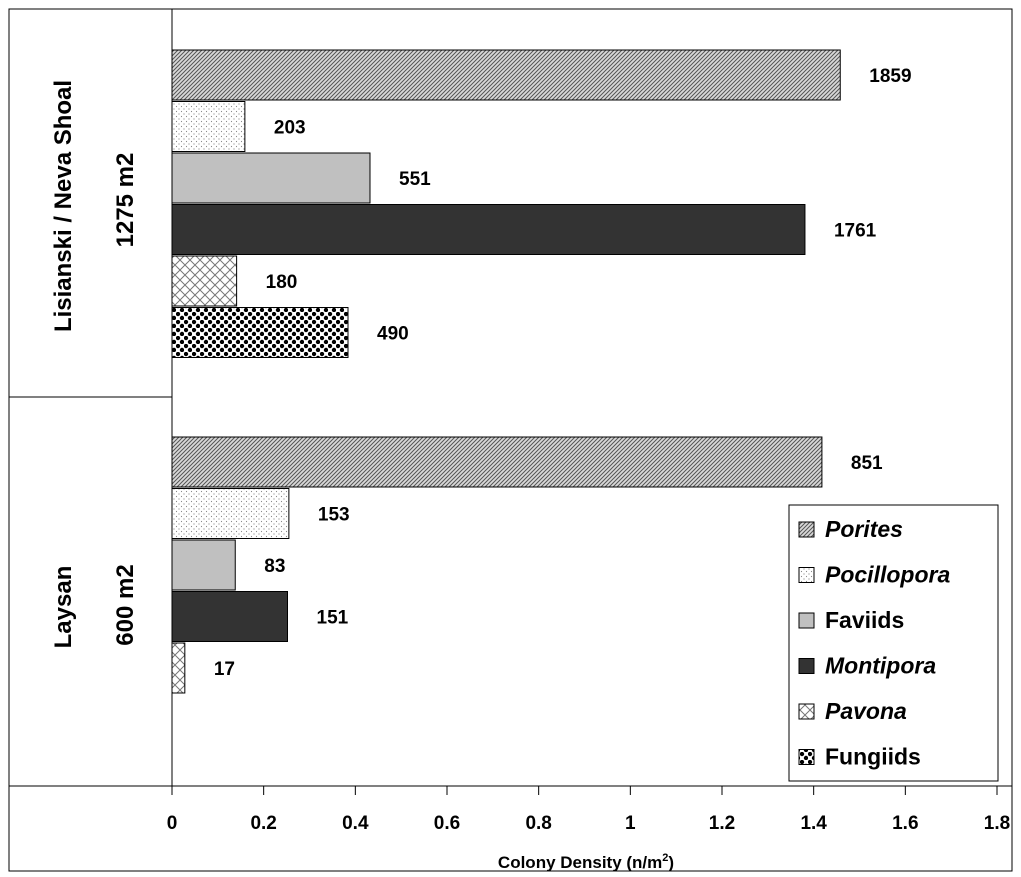 The width and height of the screenshot is (1021, 877). I want to click on x-tick-label: 0.6, so click(447, 823).